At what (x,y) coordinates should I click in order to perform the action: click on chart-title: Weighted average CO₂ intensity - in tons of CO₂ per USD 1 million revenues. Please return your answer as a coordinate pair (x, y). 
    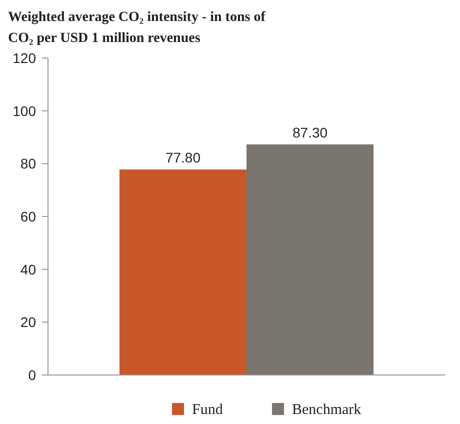
    Looking at the image, I should click on (137, 28).